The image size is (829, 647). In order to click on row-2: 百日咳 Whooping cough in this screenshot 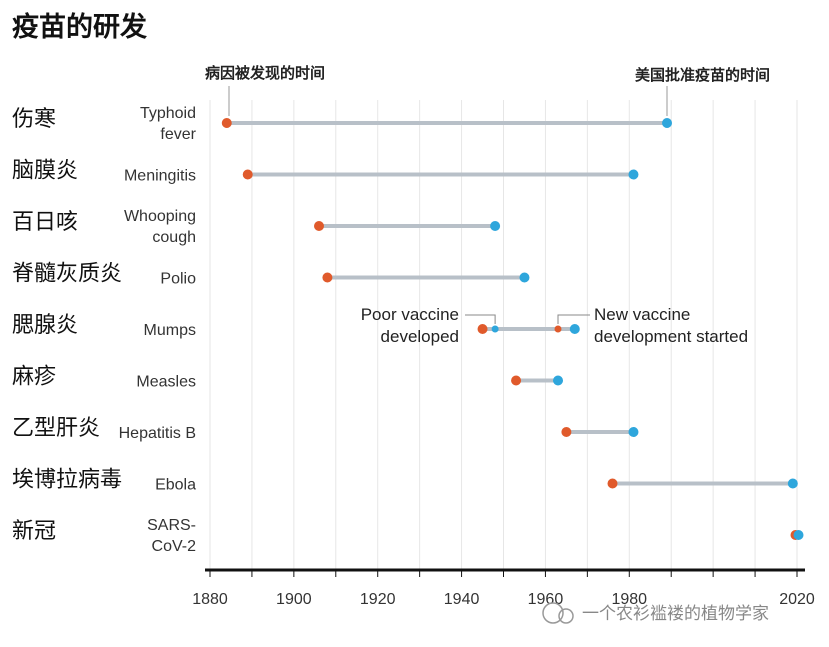, I will do `click(256, 227)`.